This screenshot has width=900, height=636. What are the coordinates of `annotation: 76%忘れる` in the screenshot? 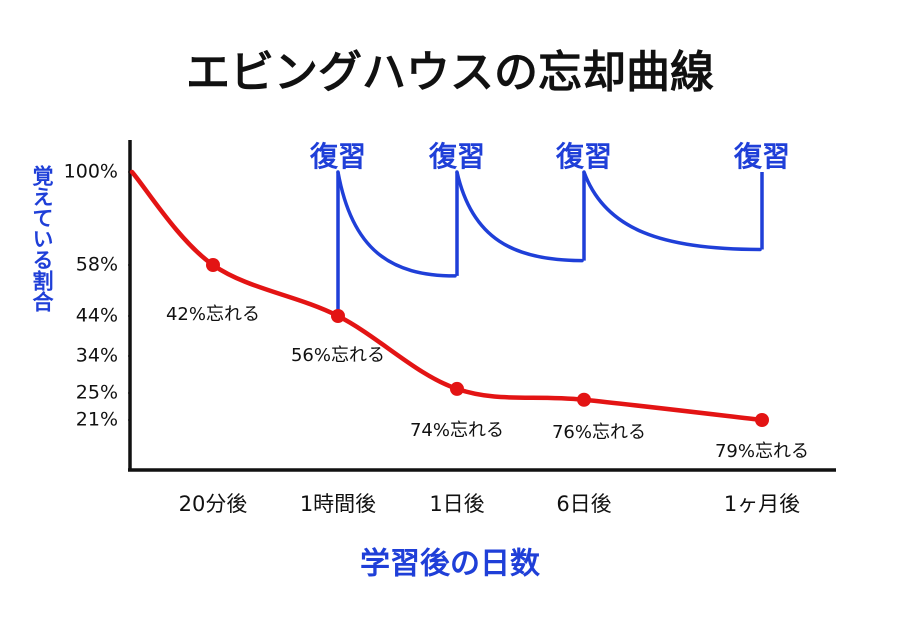 It's located at (599, 432).